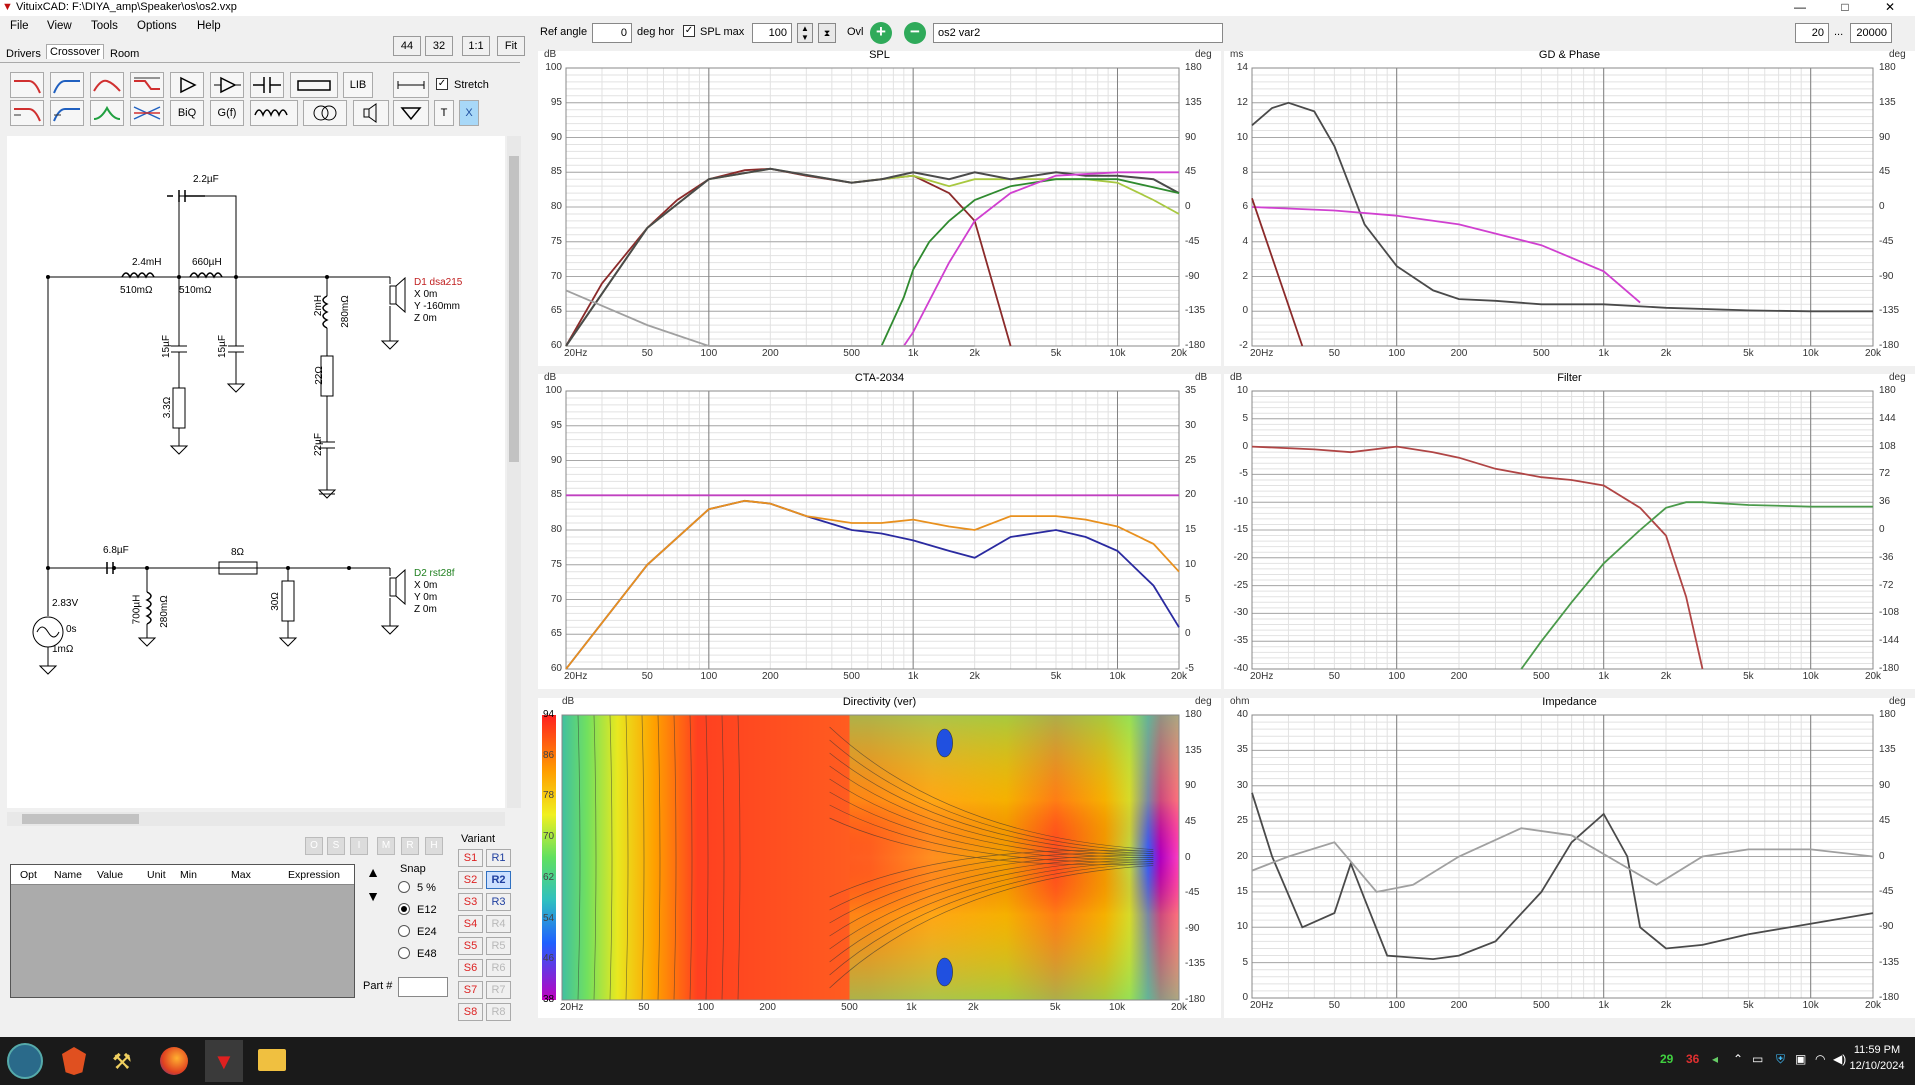  Describe the element at coordinates (1078, 33) in the screenshot. I see `overlay-name-input: os2 var2` at that location.